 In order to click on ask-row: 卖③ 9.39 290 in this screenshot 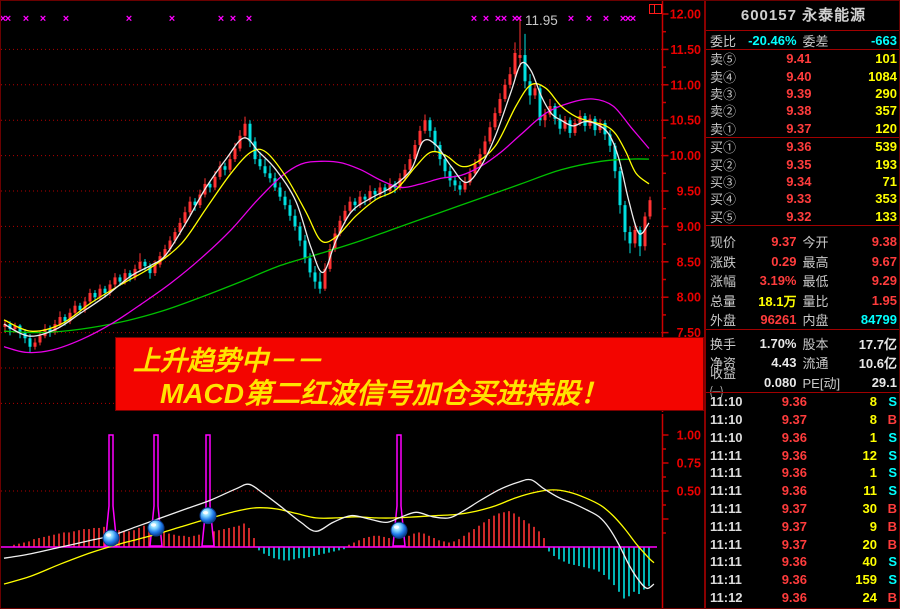, I will do `click(802, 93)`.